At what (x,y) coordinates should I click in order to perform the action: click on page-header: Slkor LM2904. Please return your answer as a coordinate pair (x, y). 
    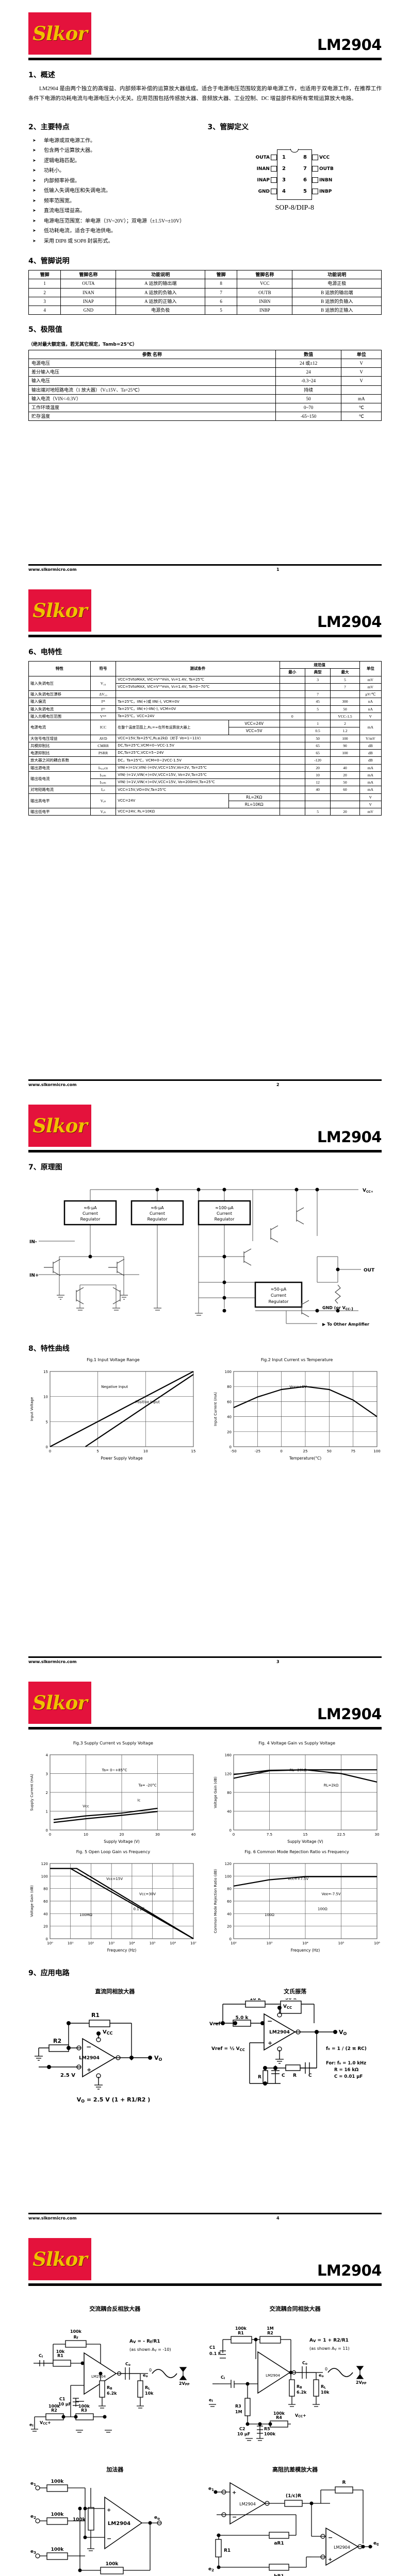
    Looking at the image, I should click on (205, 1119).